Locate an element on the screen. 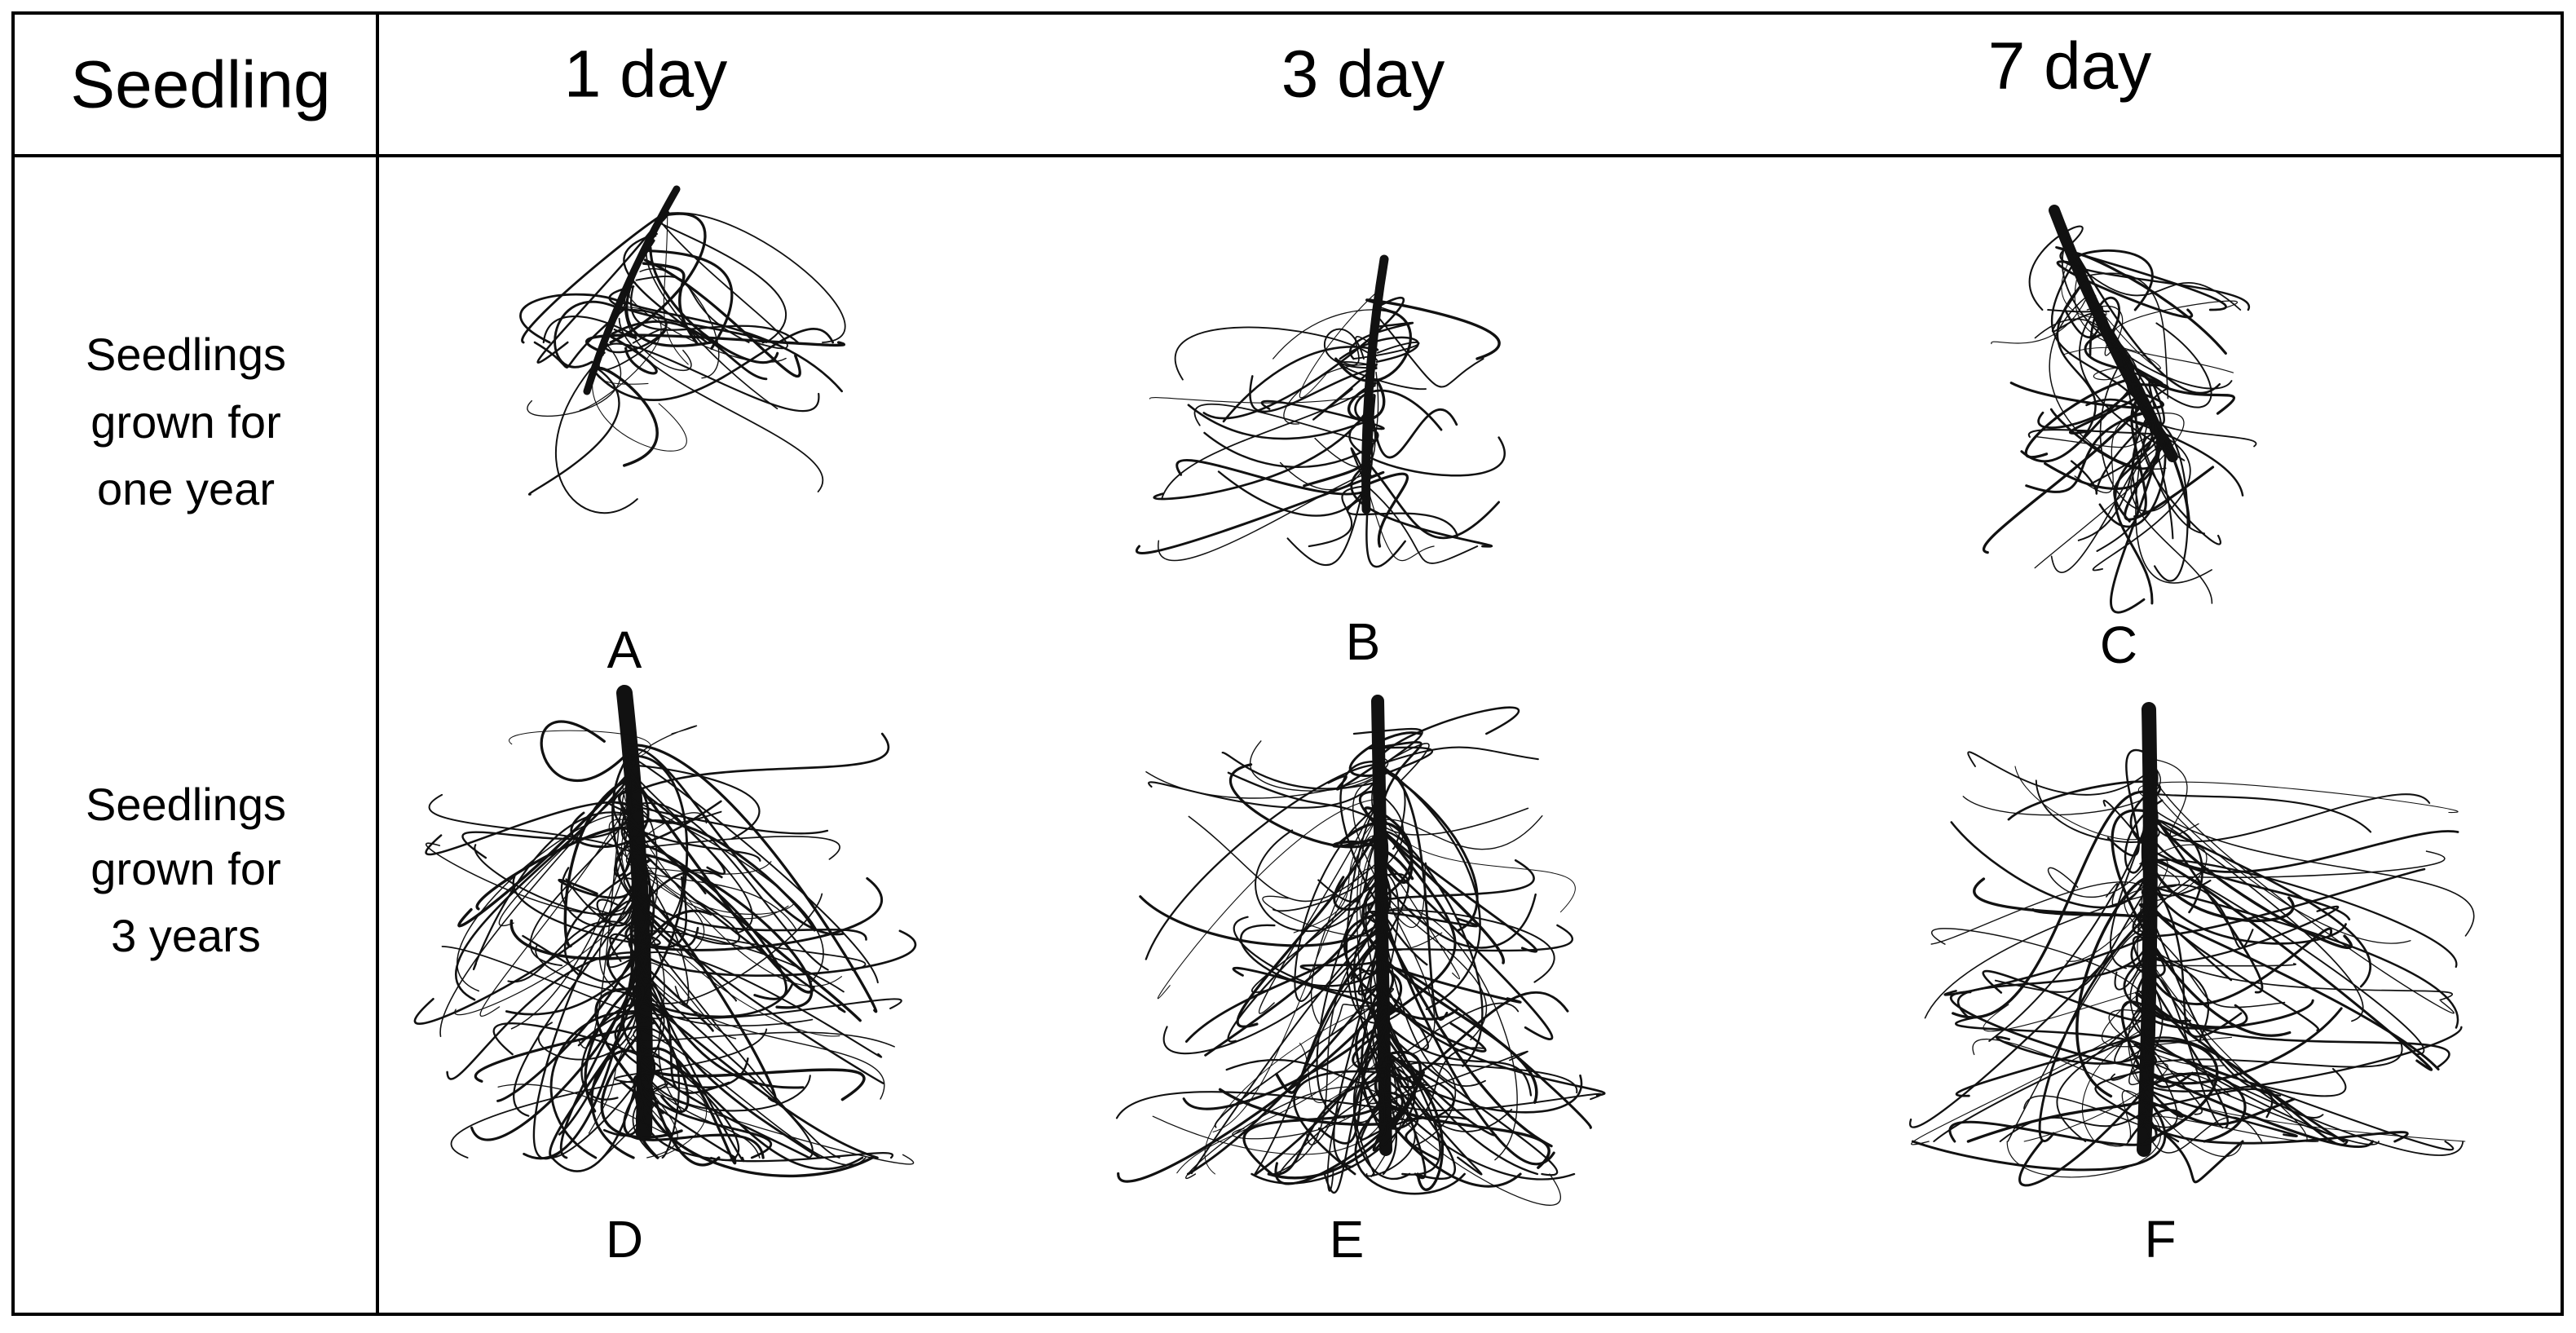 The width and height of the screenshot is (2576, 1333). row-label: Seedlings is located at coordinates (186, 804).